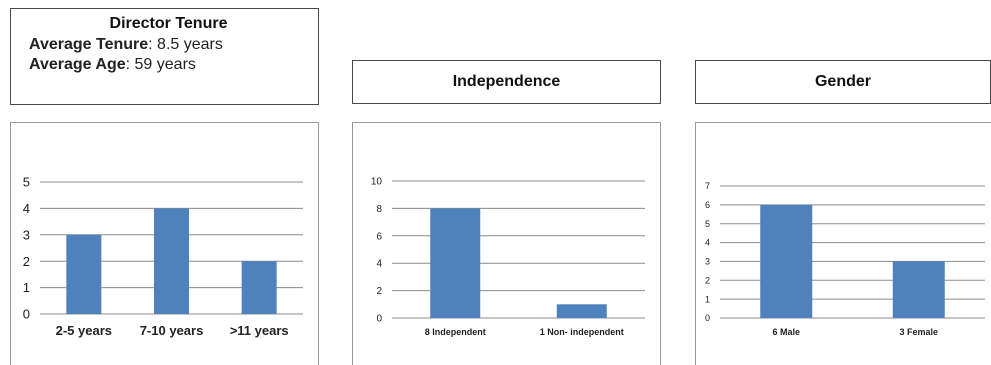  Describe the element at coordinates (379, 264) in the screenshot. I see `independence-y-tick-label: 4` at that location.